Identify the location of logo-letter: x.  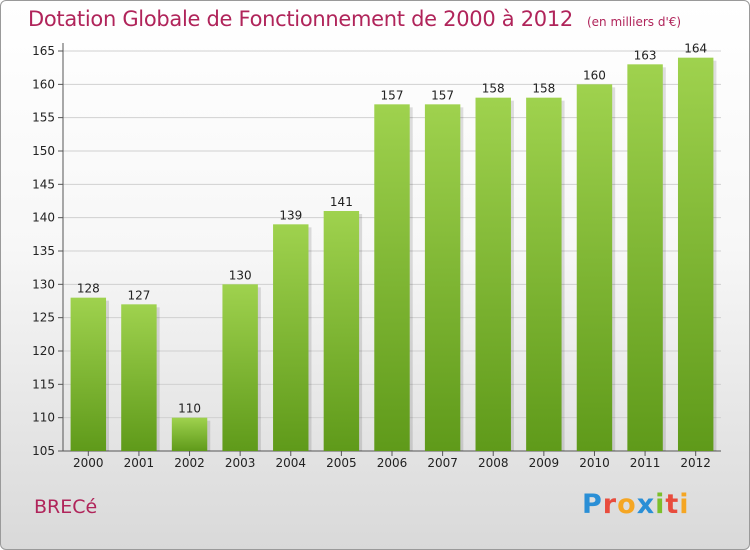
(646, 504).